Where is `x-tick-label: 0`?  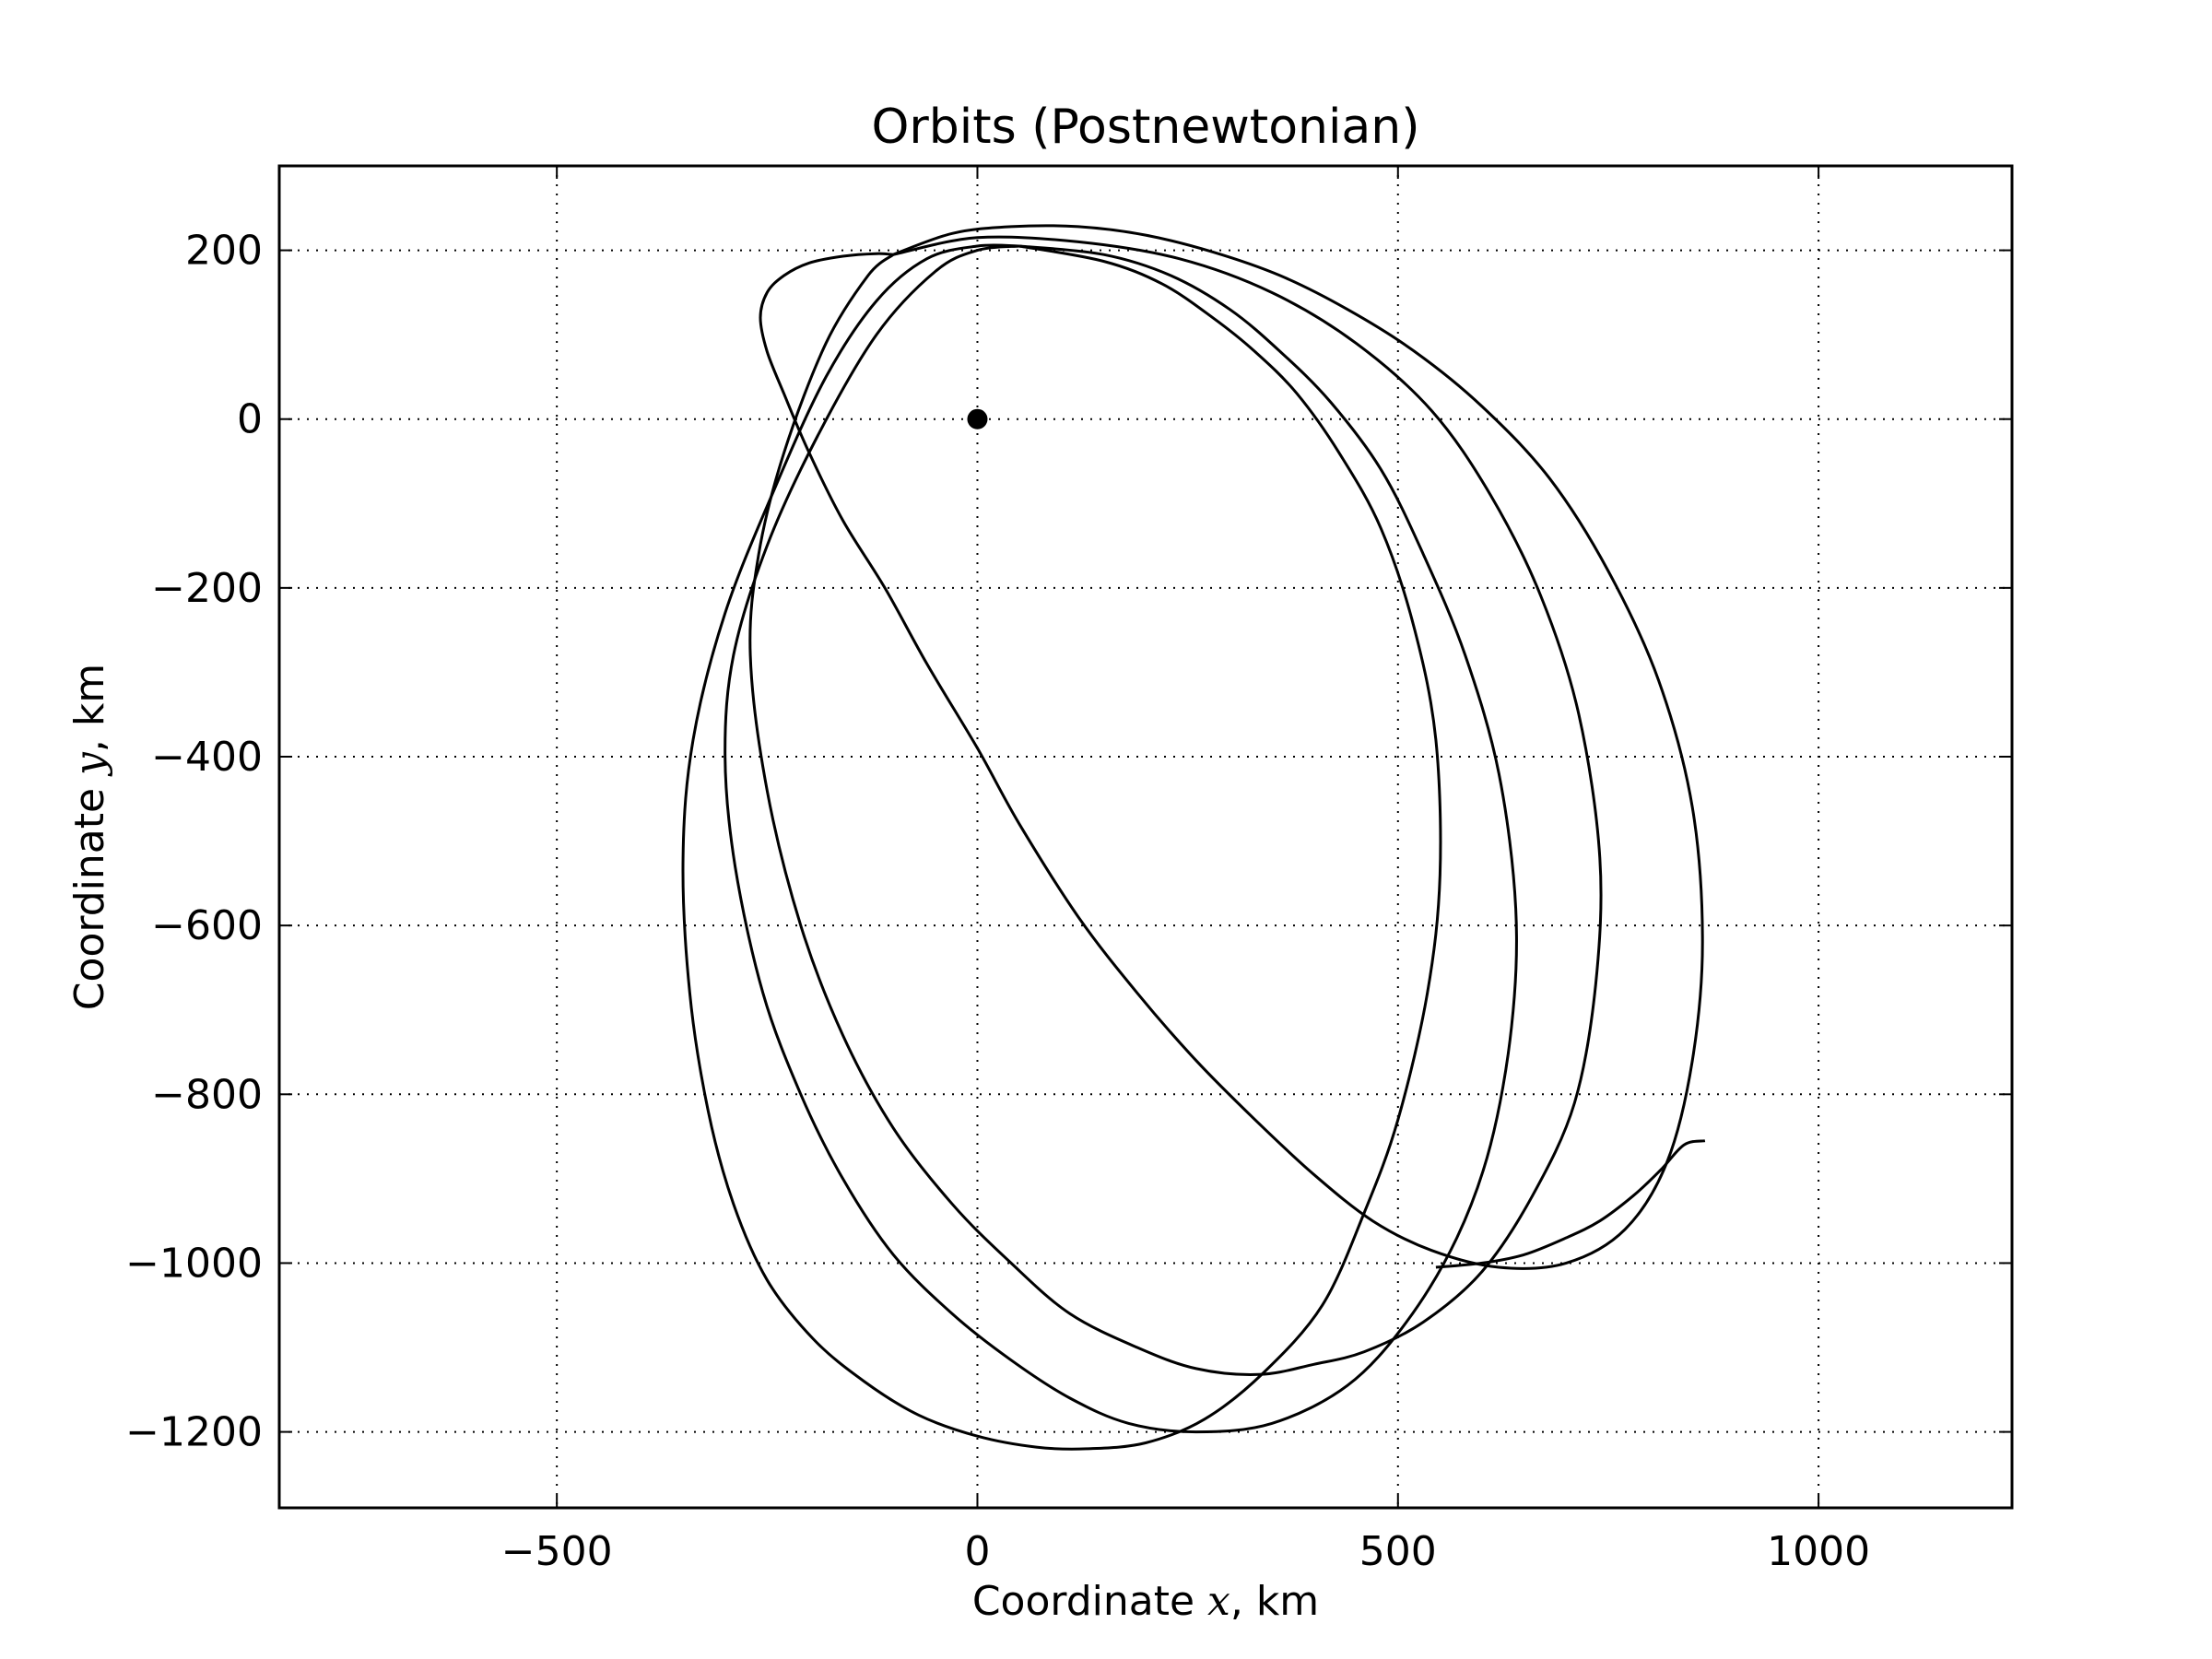 x-tick-label: 0 is located at coordinates (977, 1551).